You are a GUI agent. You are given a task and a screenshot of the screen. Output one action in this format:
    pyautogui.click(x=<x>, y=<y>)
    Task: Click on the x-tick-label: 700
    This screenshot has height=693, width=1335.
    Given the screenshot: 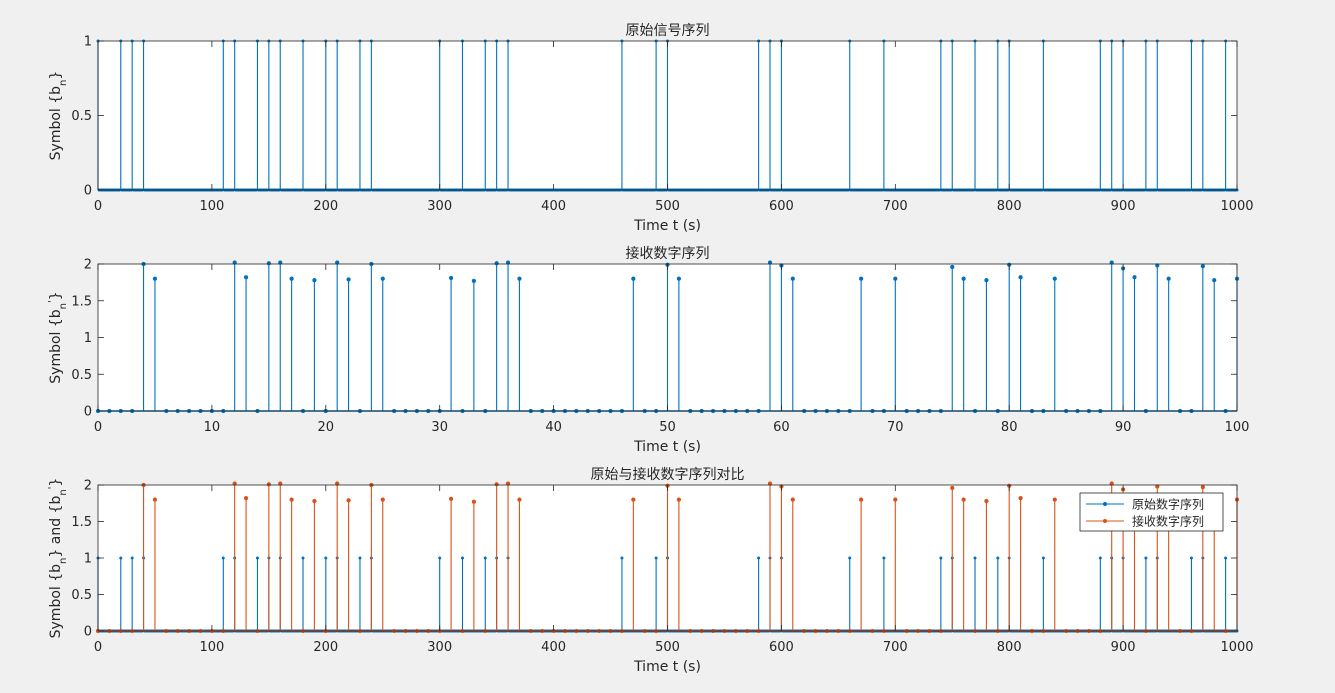 What is the action you would take?
    pyautogui.click(x=895, y=206)
    